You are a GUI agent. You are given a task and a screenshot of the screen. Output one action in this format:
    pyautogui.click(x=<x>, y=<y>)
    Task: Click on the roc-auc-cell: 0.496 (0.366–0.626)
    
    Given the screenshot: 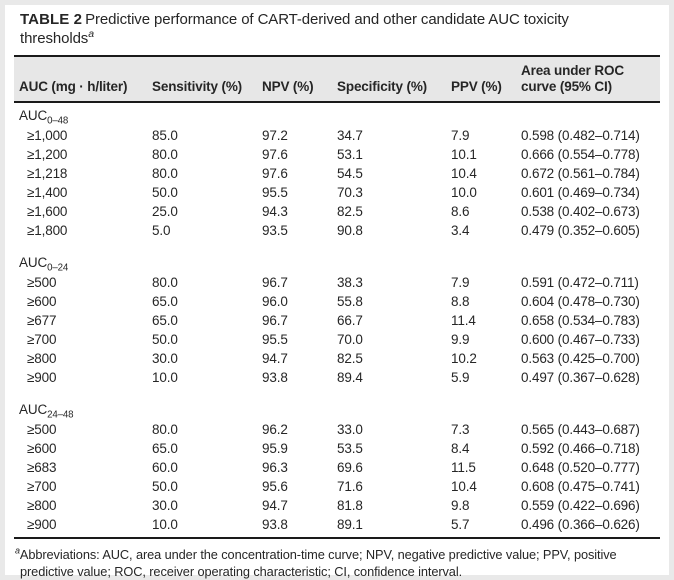 What is the action you would take?
    pyautogui.click(x=580, y=524)
    